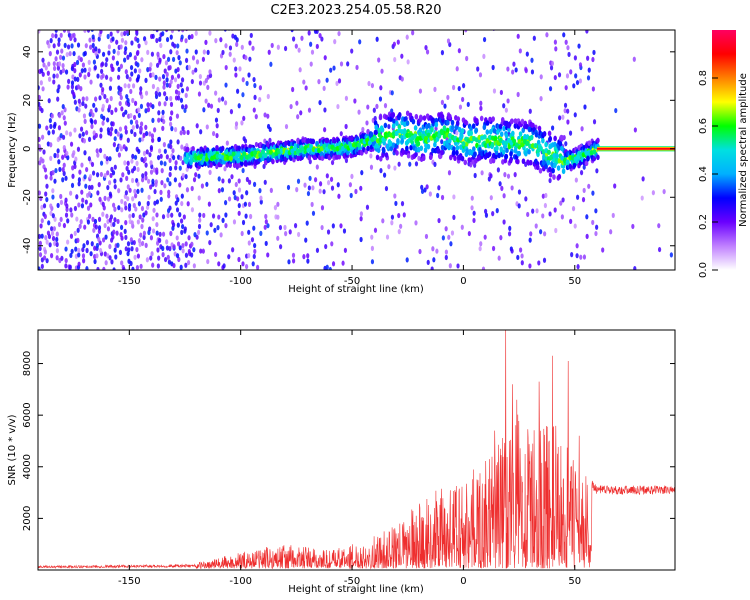 The height and width of the screenshot is (600, 750). What do you see at coordinates (574, 281) in the screenshot?
I see `x-tick-label: 50` at bounding box center [574, 281].